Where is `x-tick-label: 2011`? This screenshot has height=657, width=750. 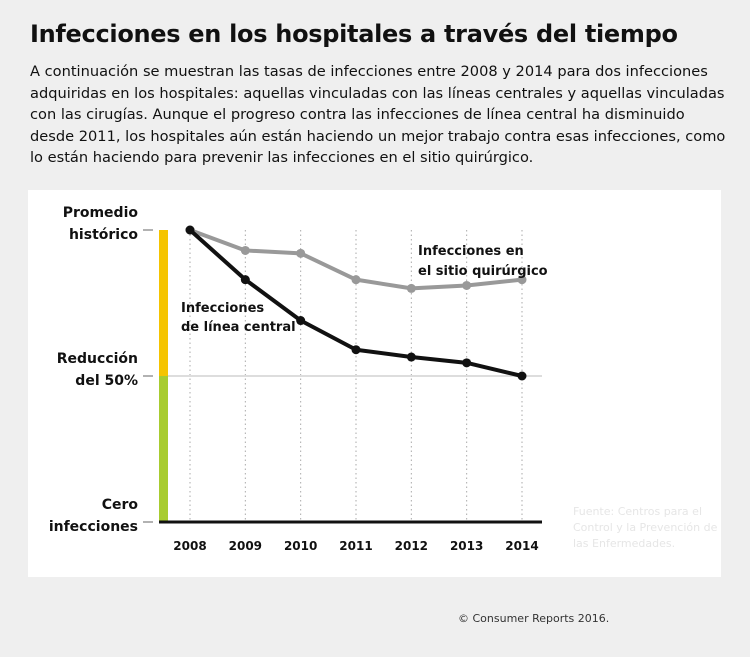
x-tick-label: 2011 is located at coordinates (355, 546).